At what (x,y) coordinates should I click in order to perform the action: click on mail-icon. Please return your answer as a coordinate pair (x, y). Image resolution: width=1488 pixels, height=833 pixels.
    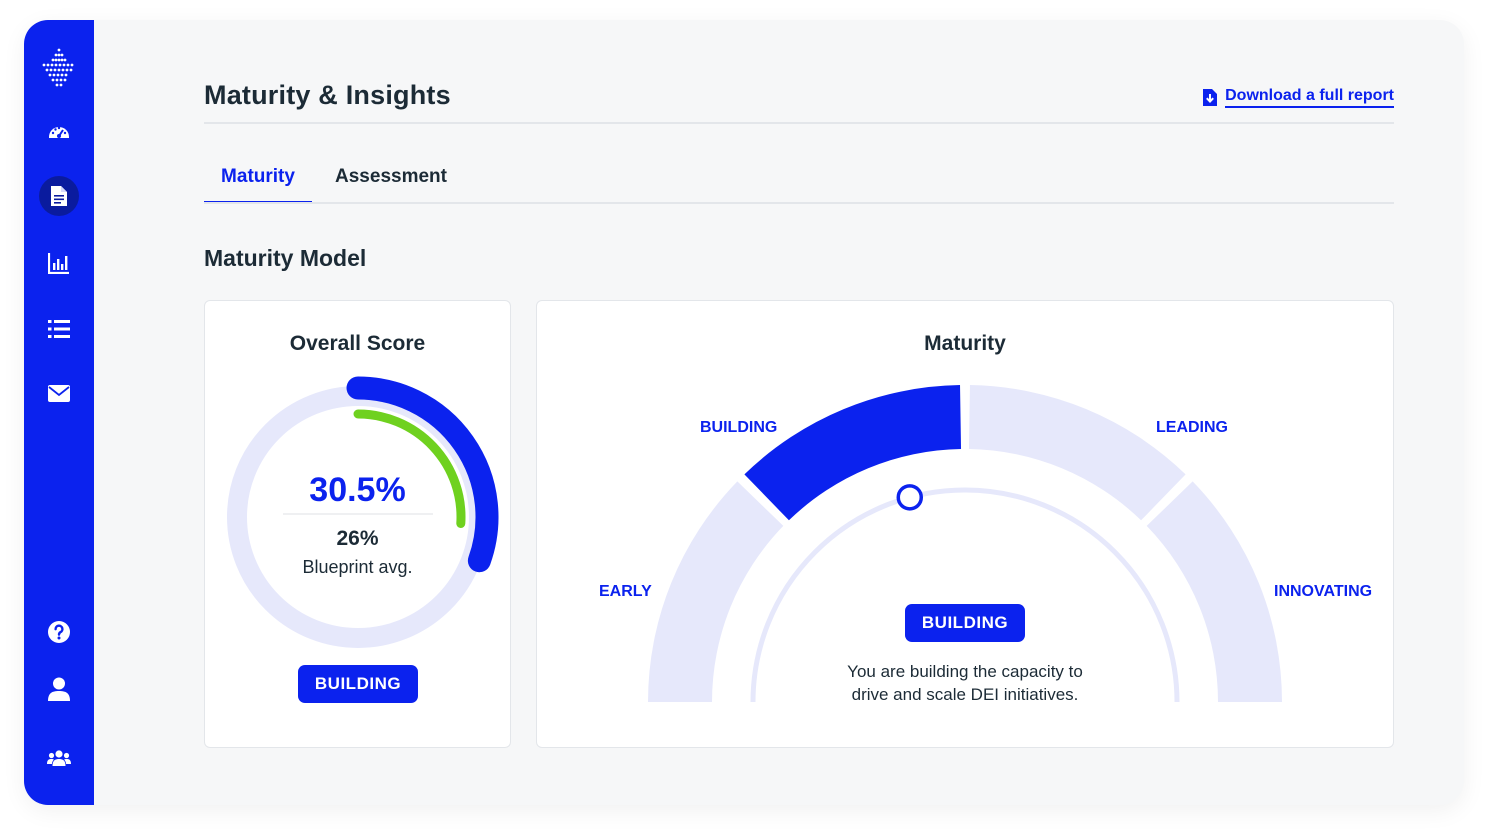
    Looking at the image, I should click on (59, 393).